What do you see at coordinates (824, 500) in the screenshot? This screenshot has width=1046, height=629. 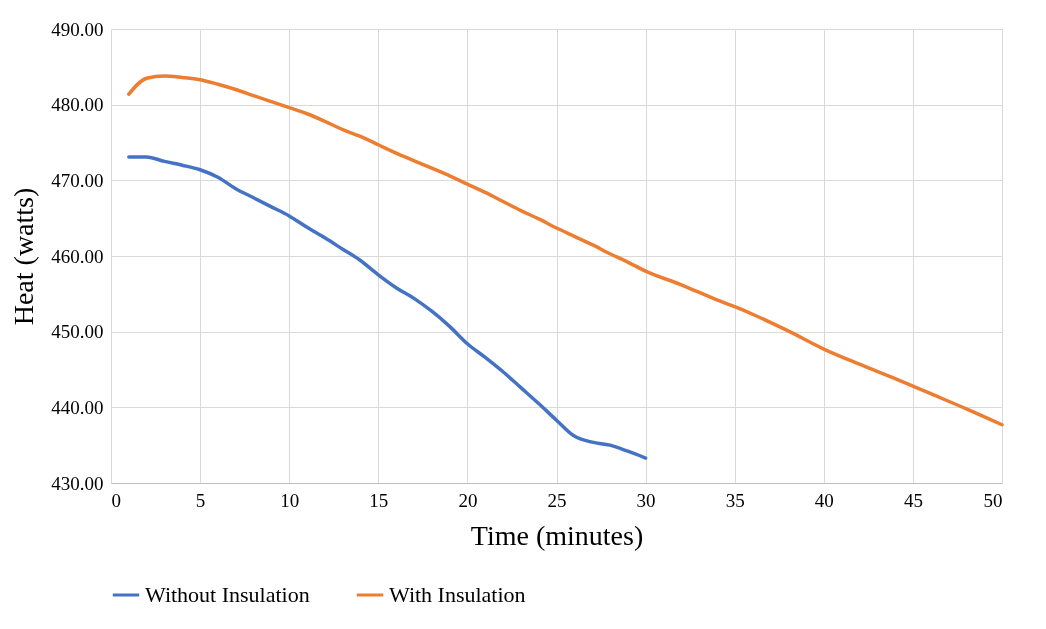 I see `x-tick-label: 40` at bounding box center [824, 500].